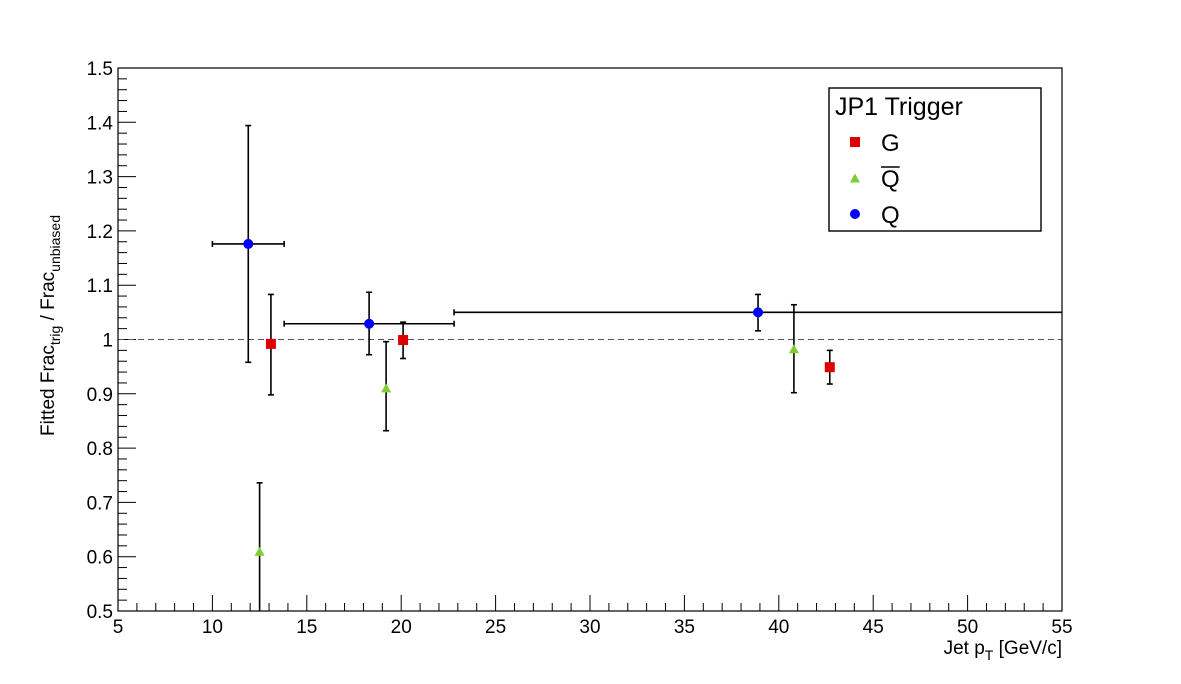 This screenshot has height=684, width=1181. What do you see at coordinates (964, 648) in the screenshot?
I see `x-axis-title-main: Jet p` at bounding box center [964, 648].